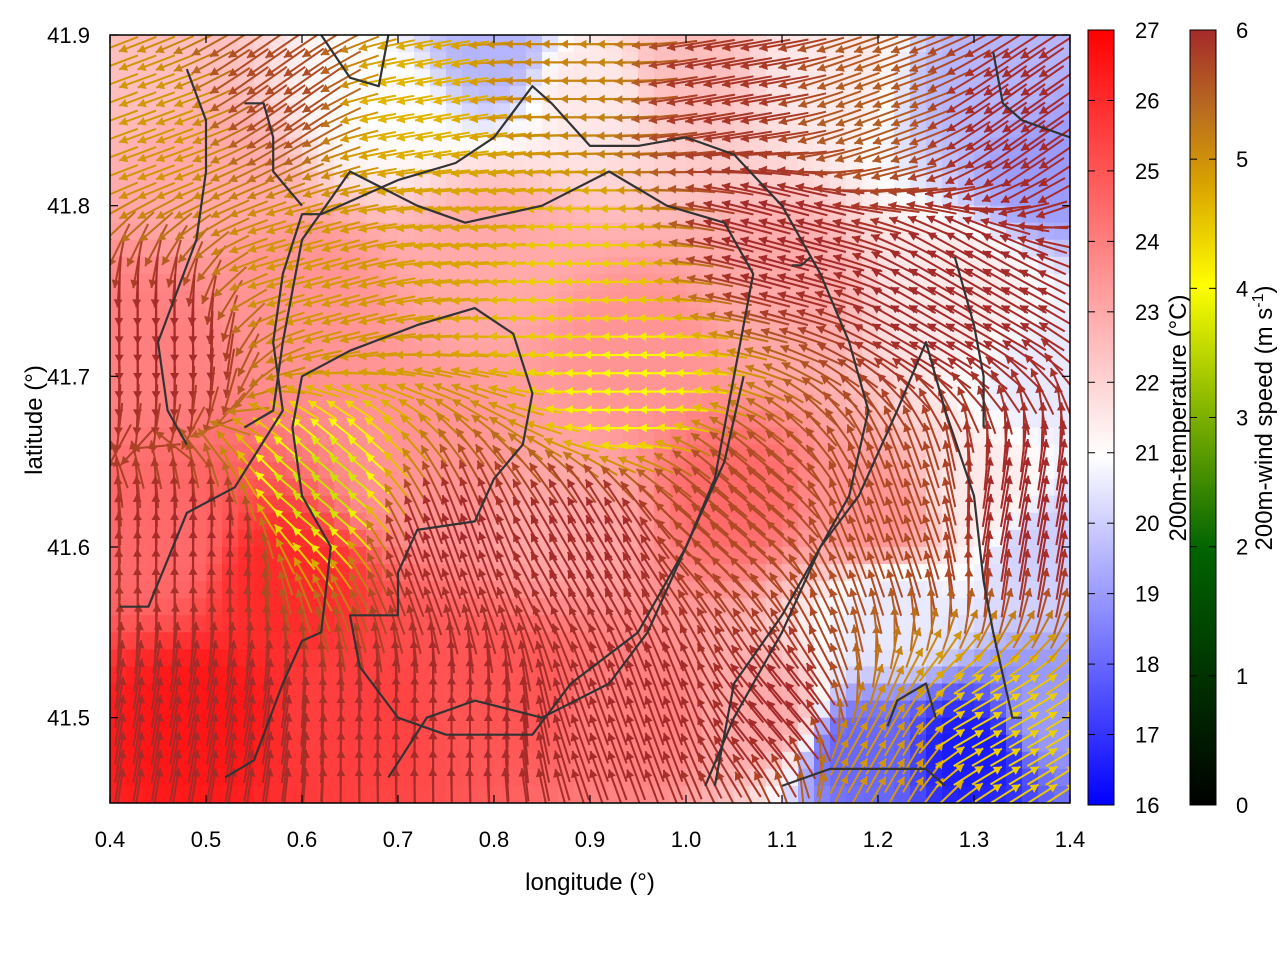 The height and width of the screenshot is (965, 1280). Describe the element at coordinates (1178, 417) in the screenshot. I see `temperature-colorbar-label: 200m-temperature (°C)` at that location.